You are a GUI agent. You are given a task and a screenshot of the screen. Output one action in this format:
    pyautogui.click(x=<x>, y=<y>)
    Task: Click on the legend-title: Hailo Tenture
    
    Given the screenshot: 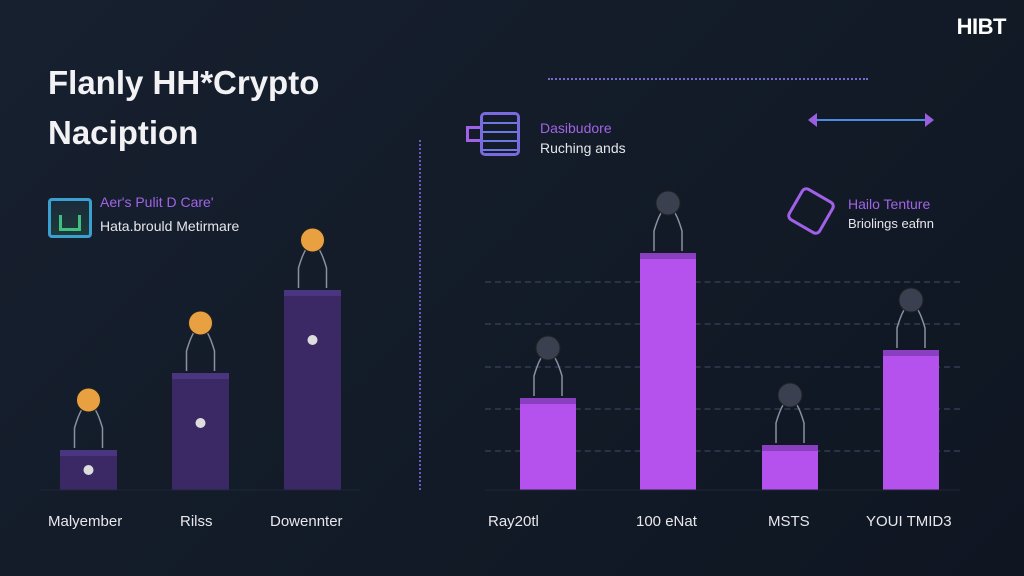 What is the action you would take?
    pyautogui.click(x=889, y=204)
    